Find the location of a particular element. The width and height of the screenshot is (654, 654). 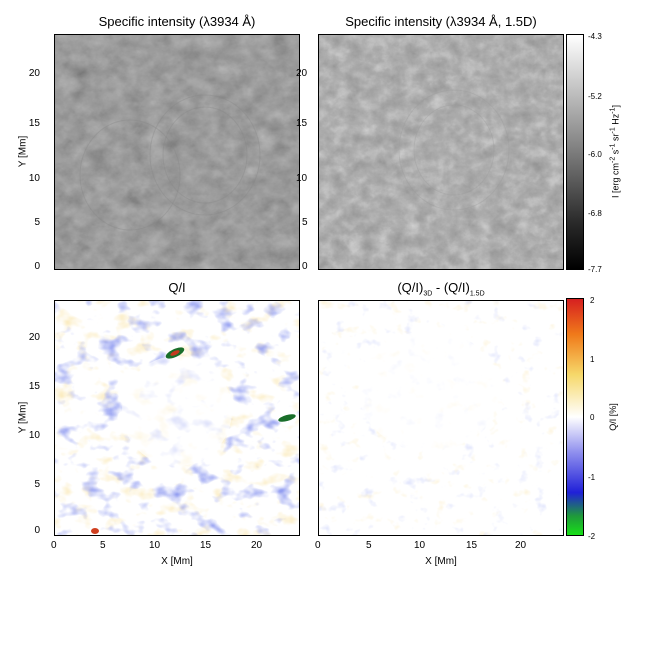

panel-title-qi: Q/I is located at coordinates (177, 287).